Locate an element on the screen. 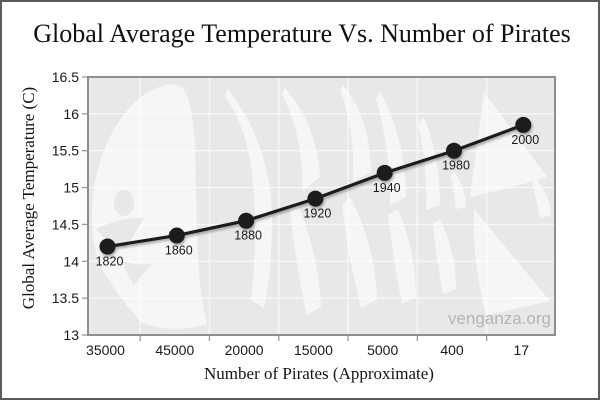 The width and height of the screenshot is (600, 400). x-tick-label: 17 is located at coordinates (522, 350).